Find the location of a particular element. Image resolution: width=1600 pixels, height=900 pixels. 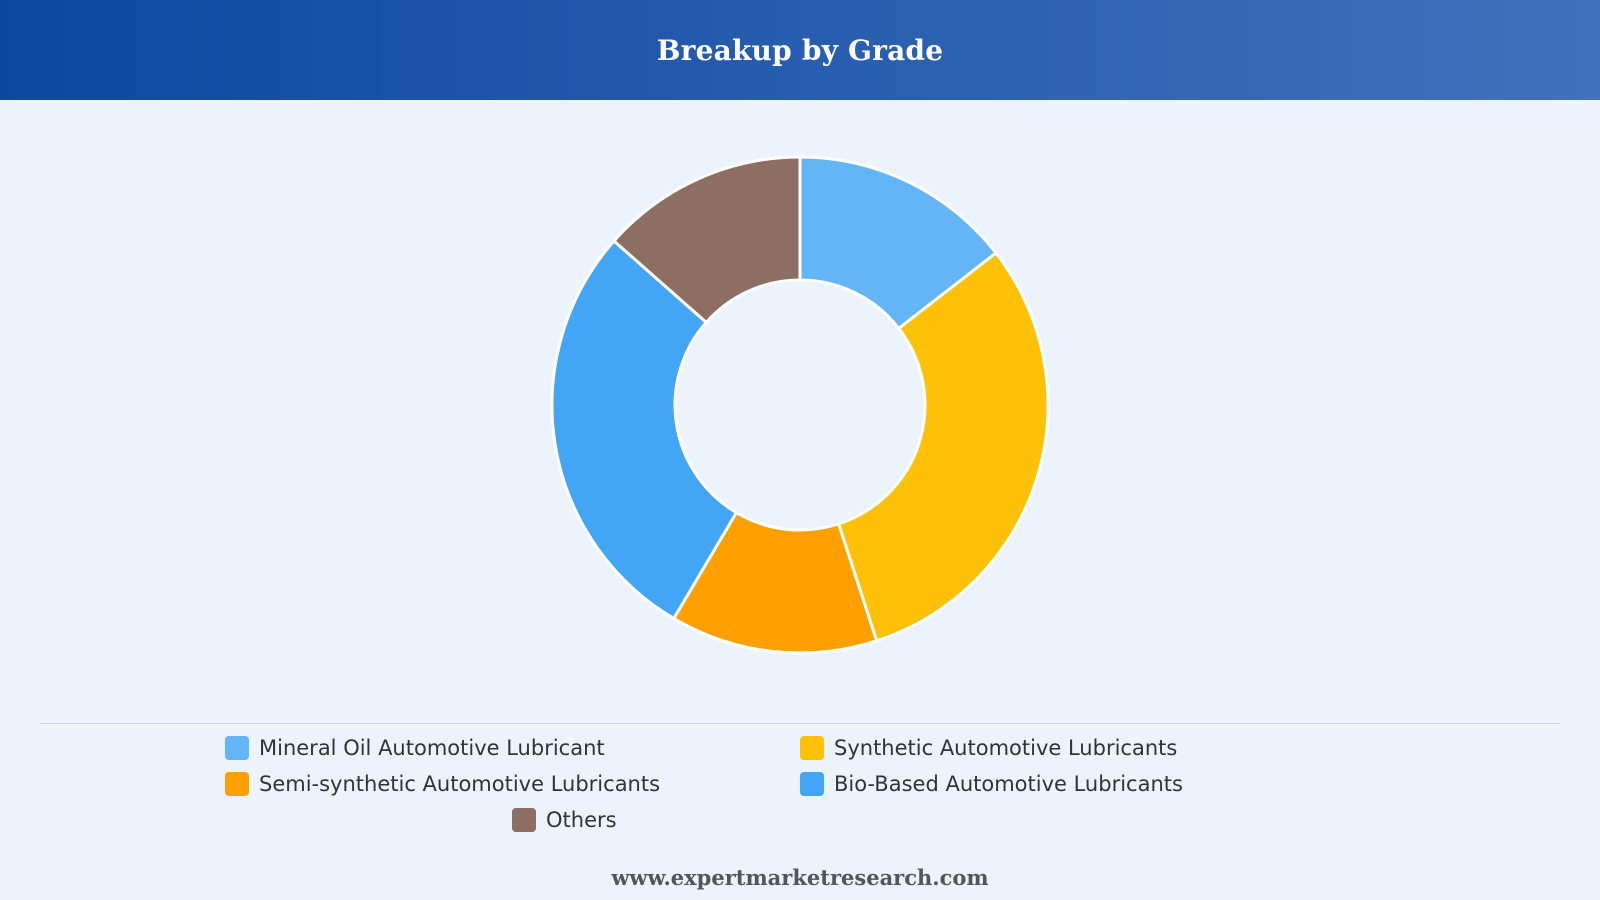

legend-label: Others is located at coordinates (581, 820).